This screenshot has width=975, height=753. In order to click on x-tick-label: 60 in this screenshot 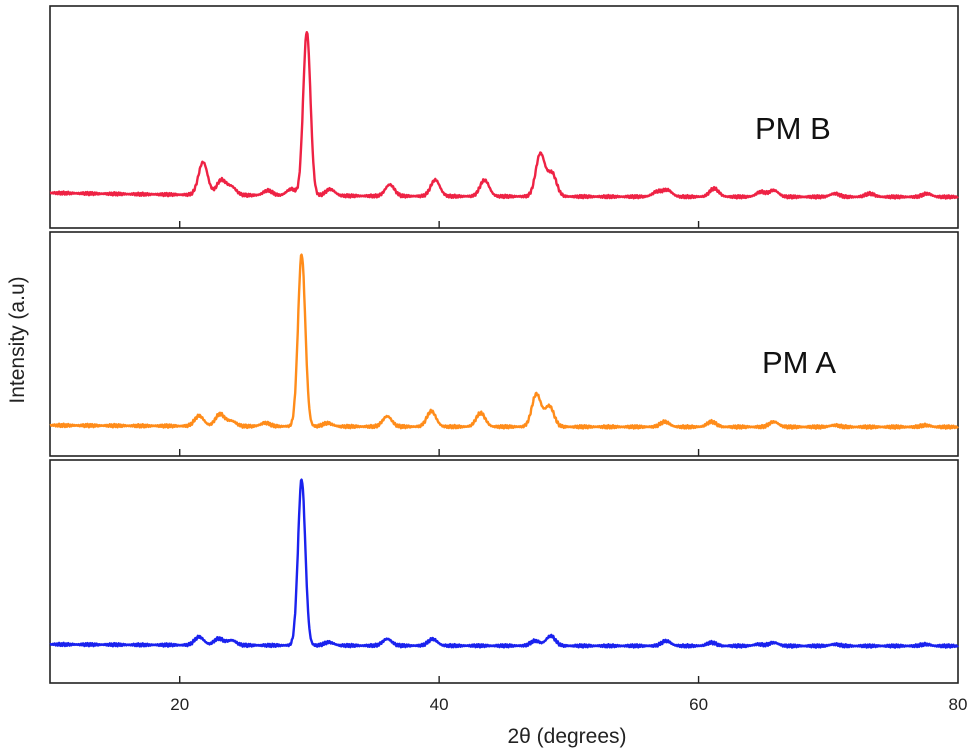, I will do `click(698, 704)`.